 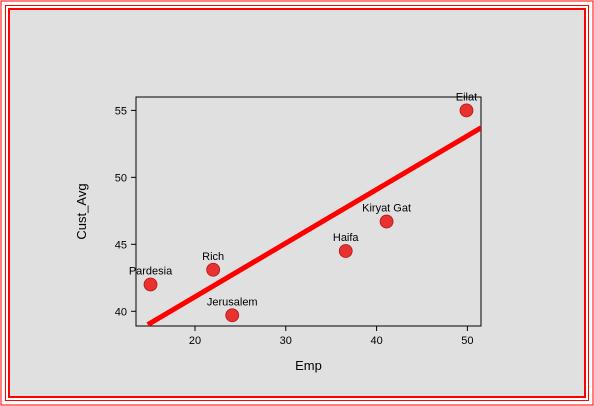 I want to click on x-tick-label: 30, so click(x=286, y=341).